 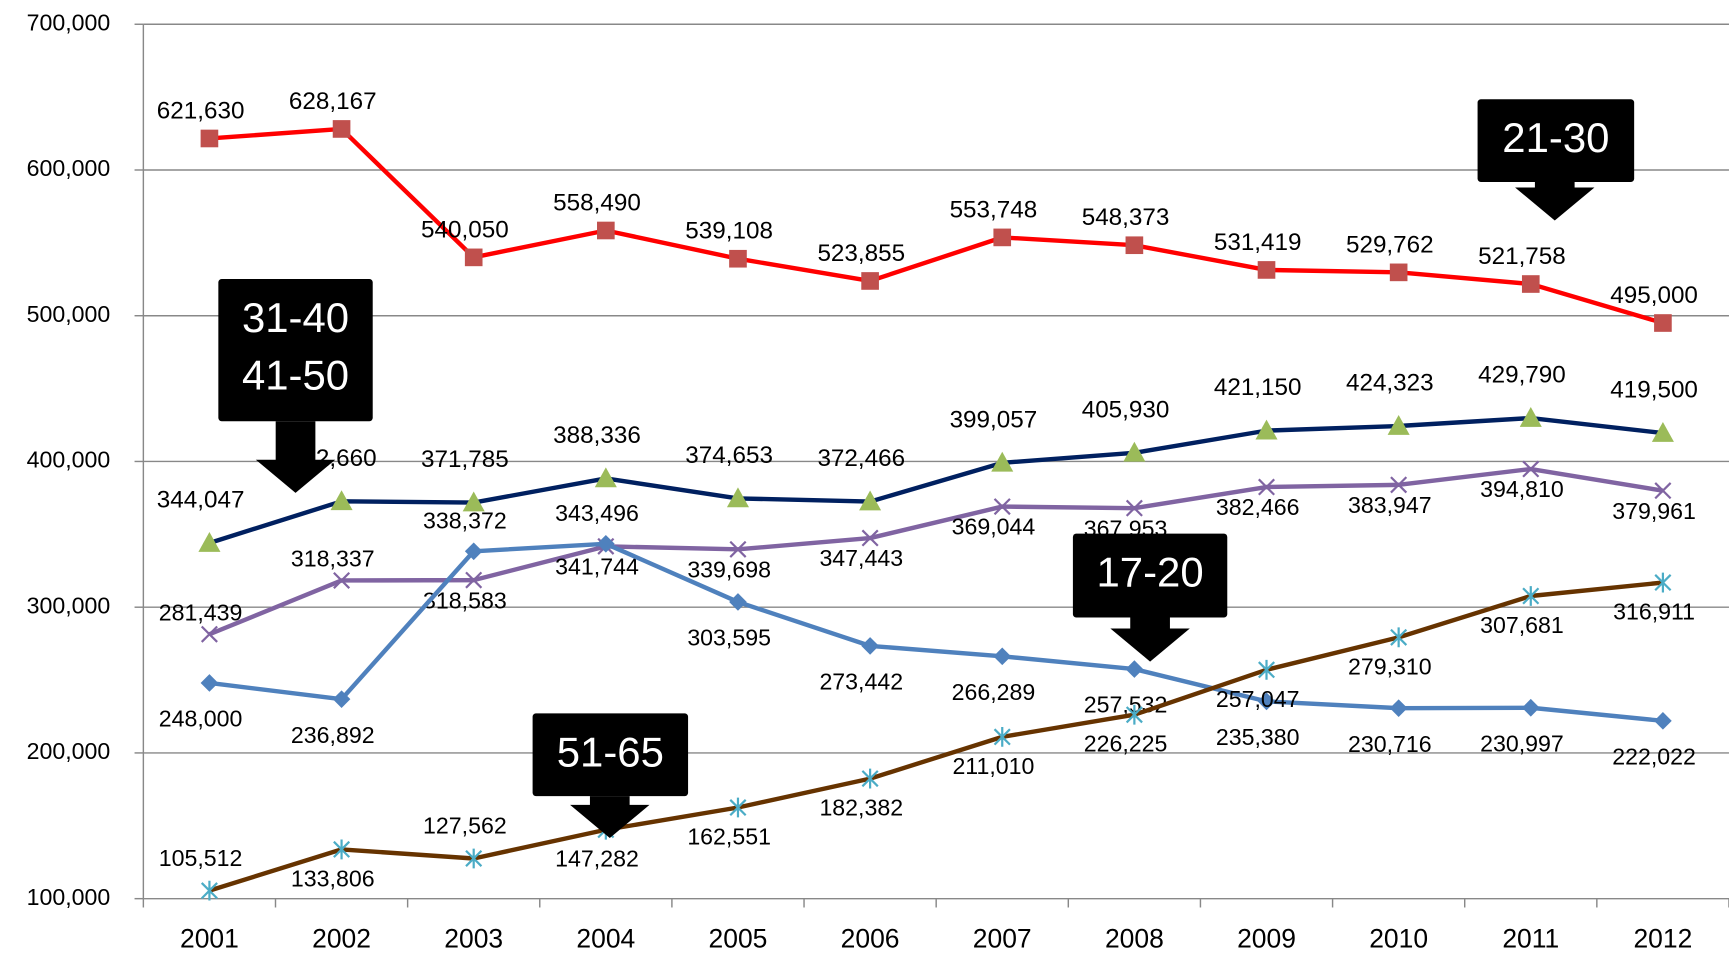 I want to click on data-label: 558,490, so click(x=597, y=202).